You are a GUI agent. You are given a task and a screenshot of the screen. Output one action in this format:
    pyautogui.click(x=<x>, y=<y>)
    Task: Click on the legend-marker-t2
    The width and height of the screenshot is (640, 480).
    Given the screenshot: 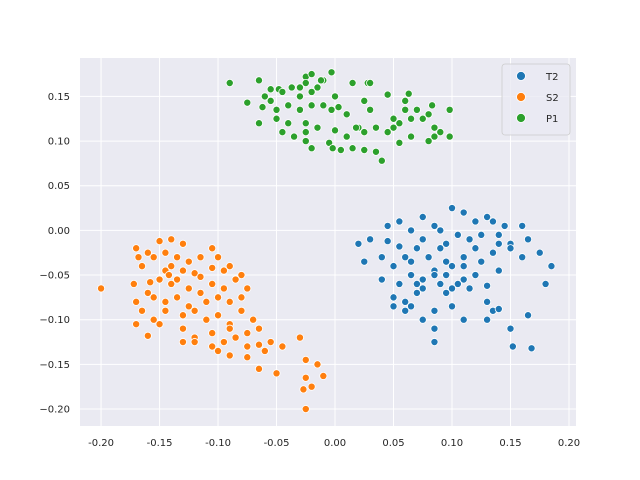 What is the action you would take?
    pyautogui.click(x=521, y=76)
    